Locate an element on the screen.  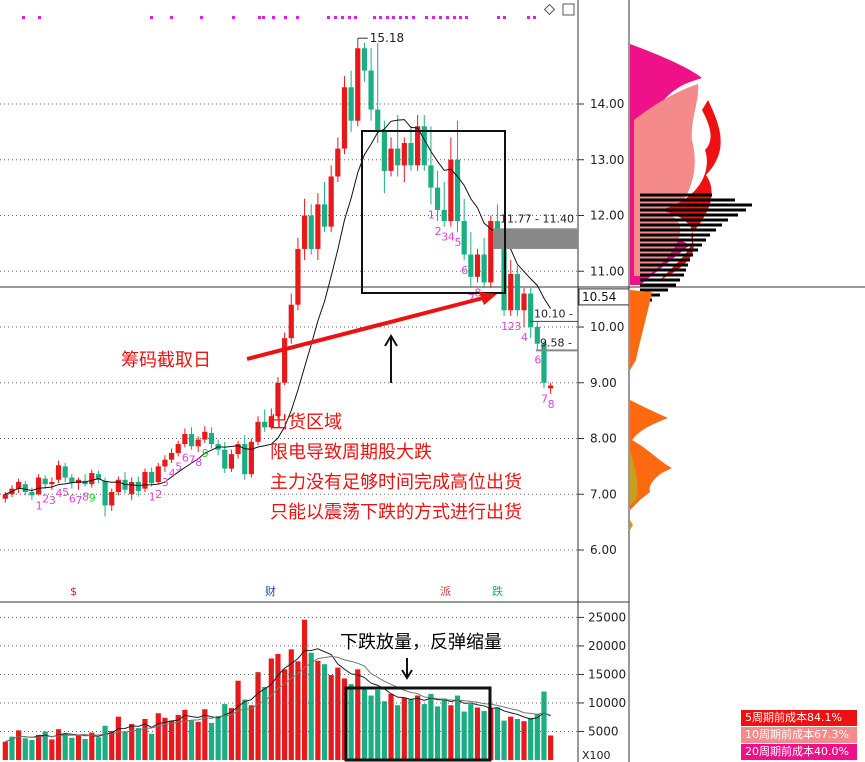
volume-ma10 is located at coordinates (278, 699).